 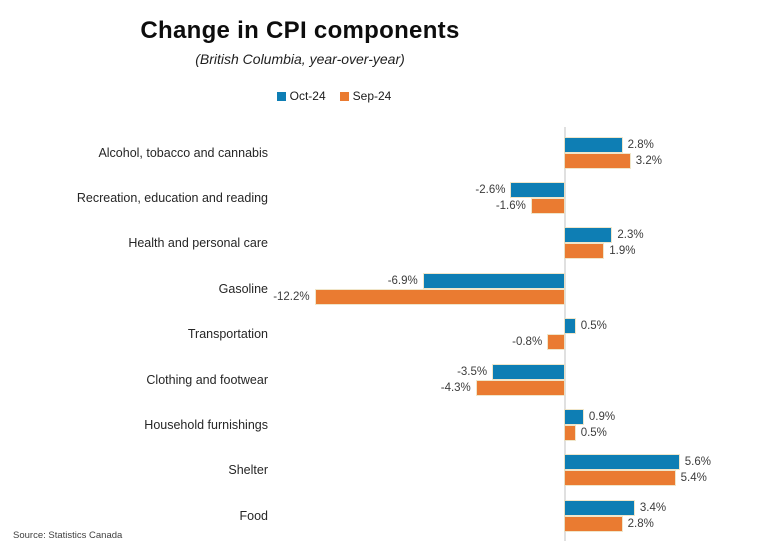 I want to click on chart-row: Gasoline -6.9% -12.2%, so click(x=384, y=288).